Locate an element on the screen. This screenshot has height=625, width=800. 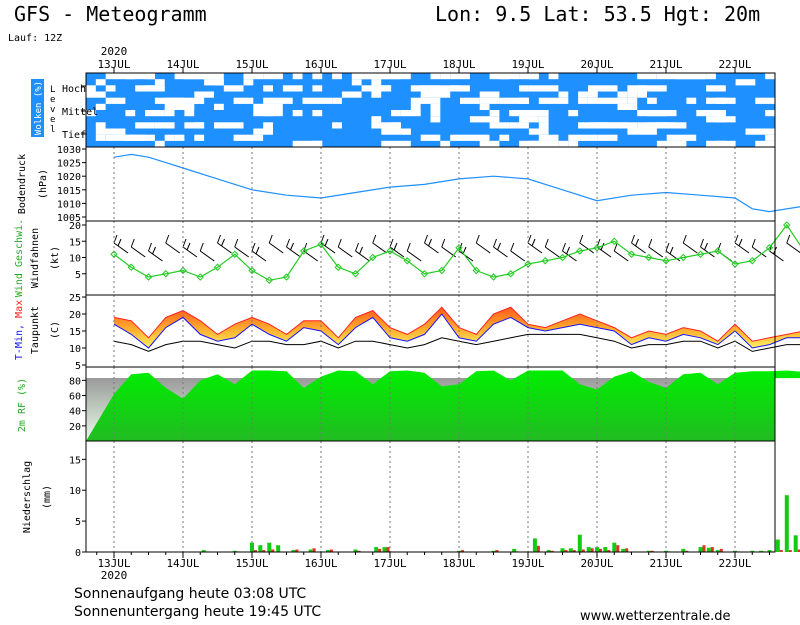
wind-ylabel: Wind Geschwi. is located at coordinates (19, 258).